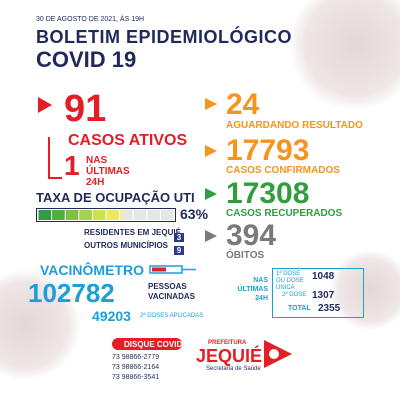  I want to click on disque-title: DISQUE COVID, so click(153, 344).